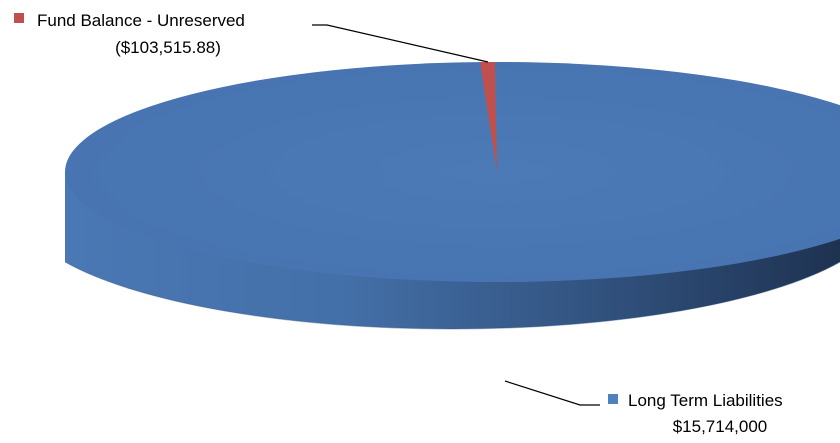 The height and width of the screenshot is (443, 840). What do you see at coordinates (613, 399) in the screenshot?
I see `legend-swatch-long-term-liabilities` at bounding box center [613, 399].